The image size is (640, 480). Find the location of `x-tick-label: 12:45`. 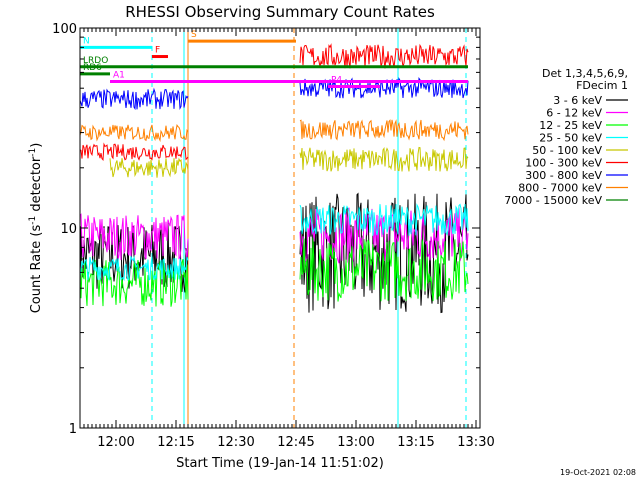

x-tick-label: 12:45 is located at coordinates (295, 442).